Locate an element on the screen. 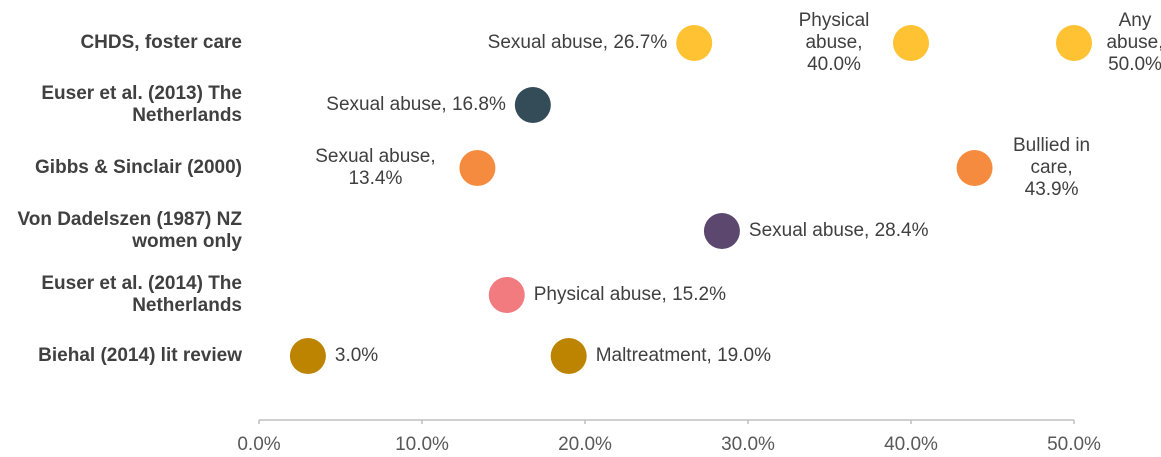 The image size is (1161, 457). data-label: Physical abuse, 15.2% is located at coordinates (629, 294).